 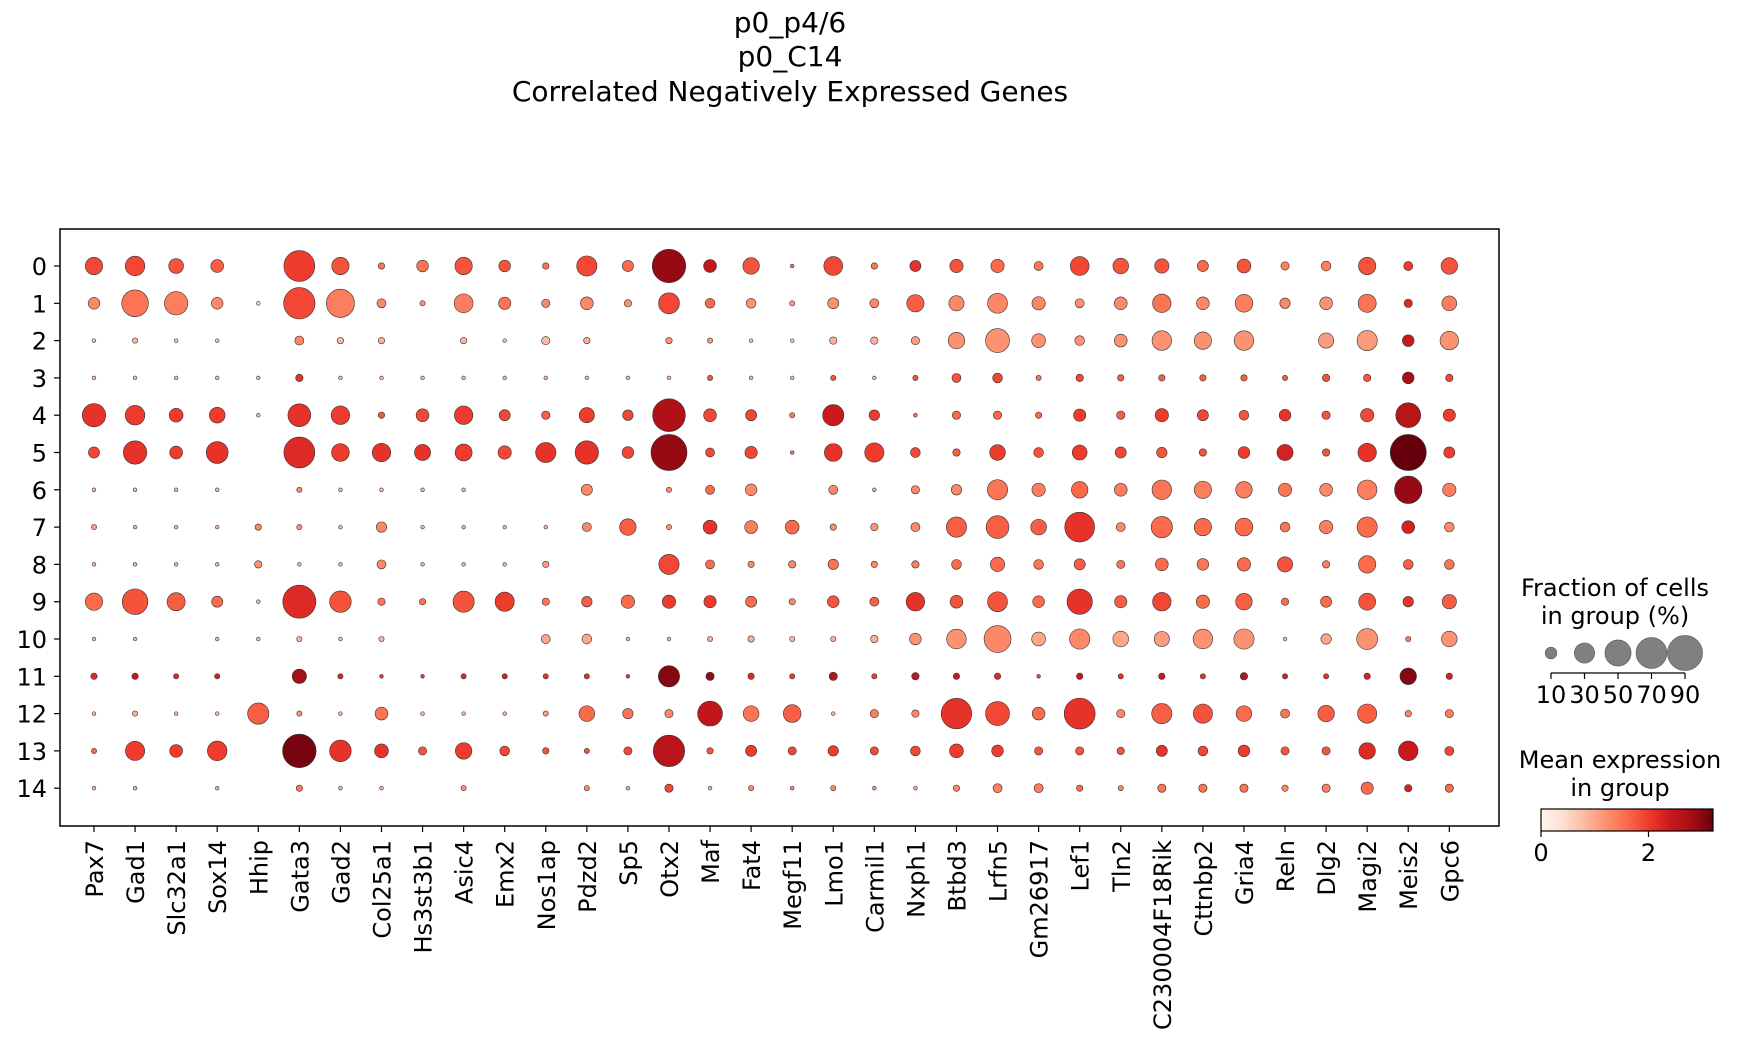 What do you see at coordinates (1620, 760) in the screenshot?
I see `color-legend-title-line-1: Mean expression` at bounding box center [1620, 760].